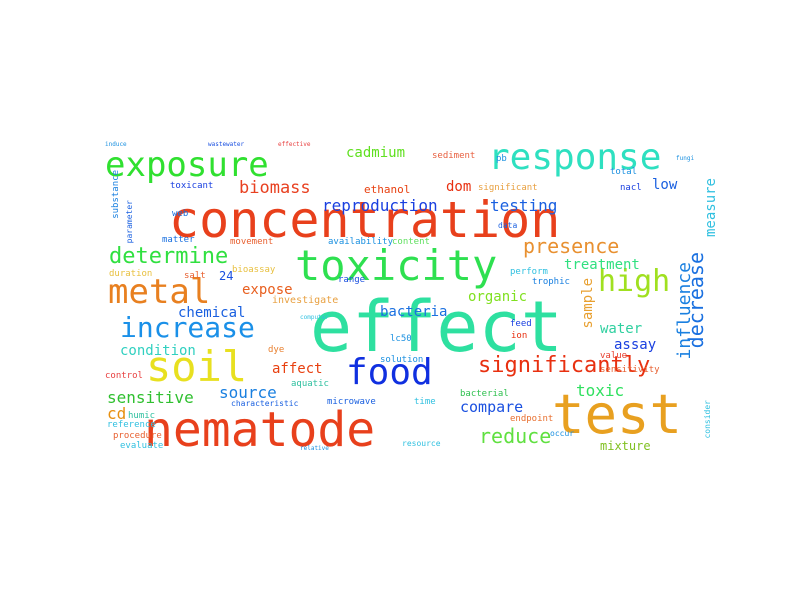 The height and width of the screenshot is (600, 800). What do you see at coordinates (226, 144) in the screenshot?
I see `word-wastewater: wastewater` at bounding box center [226, 144].